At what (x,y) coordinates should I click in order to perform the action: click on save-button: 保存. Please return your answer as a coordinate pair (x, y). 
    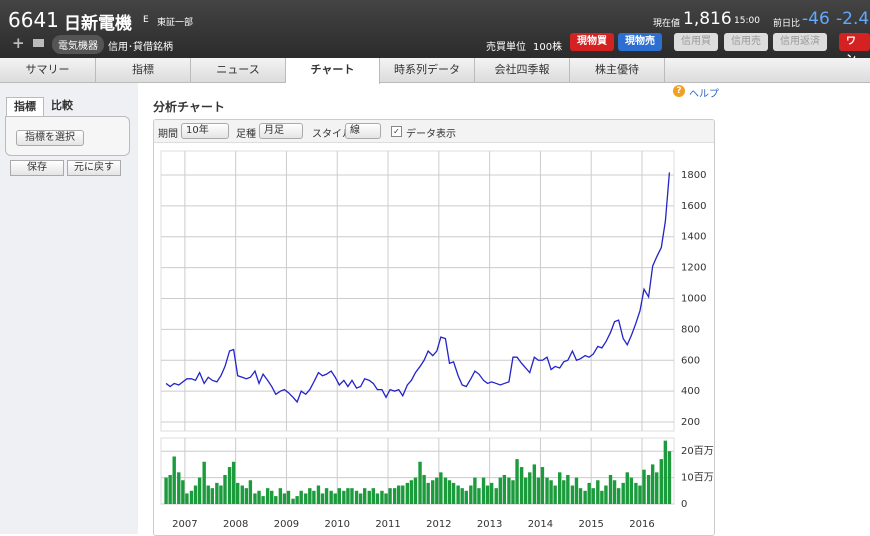
    Looking at the image, I should click on (37, 168).